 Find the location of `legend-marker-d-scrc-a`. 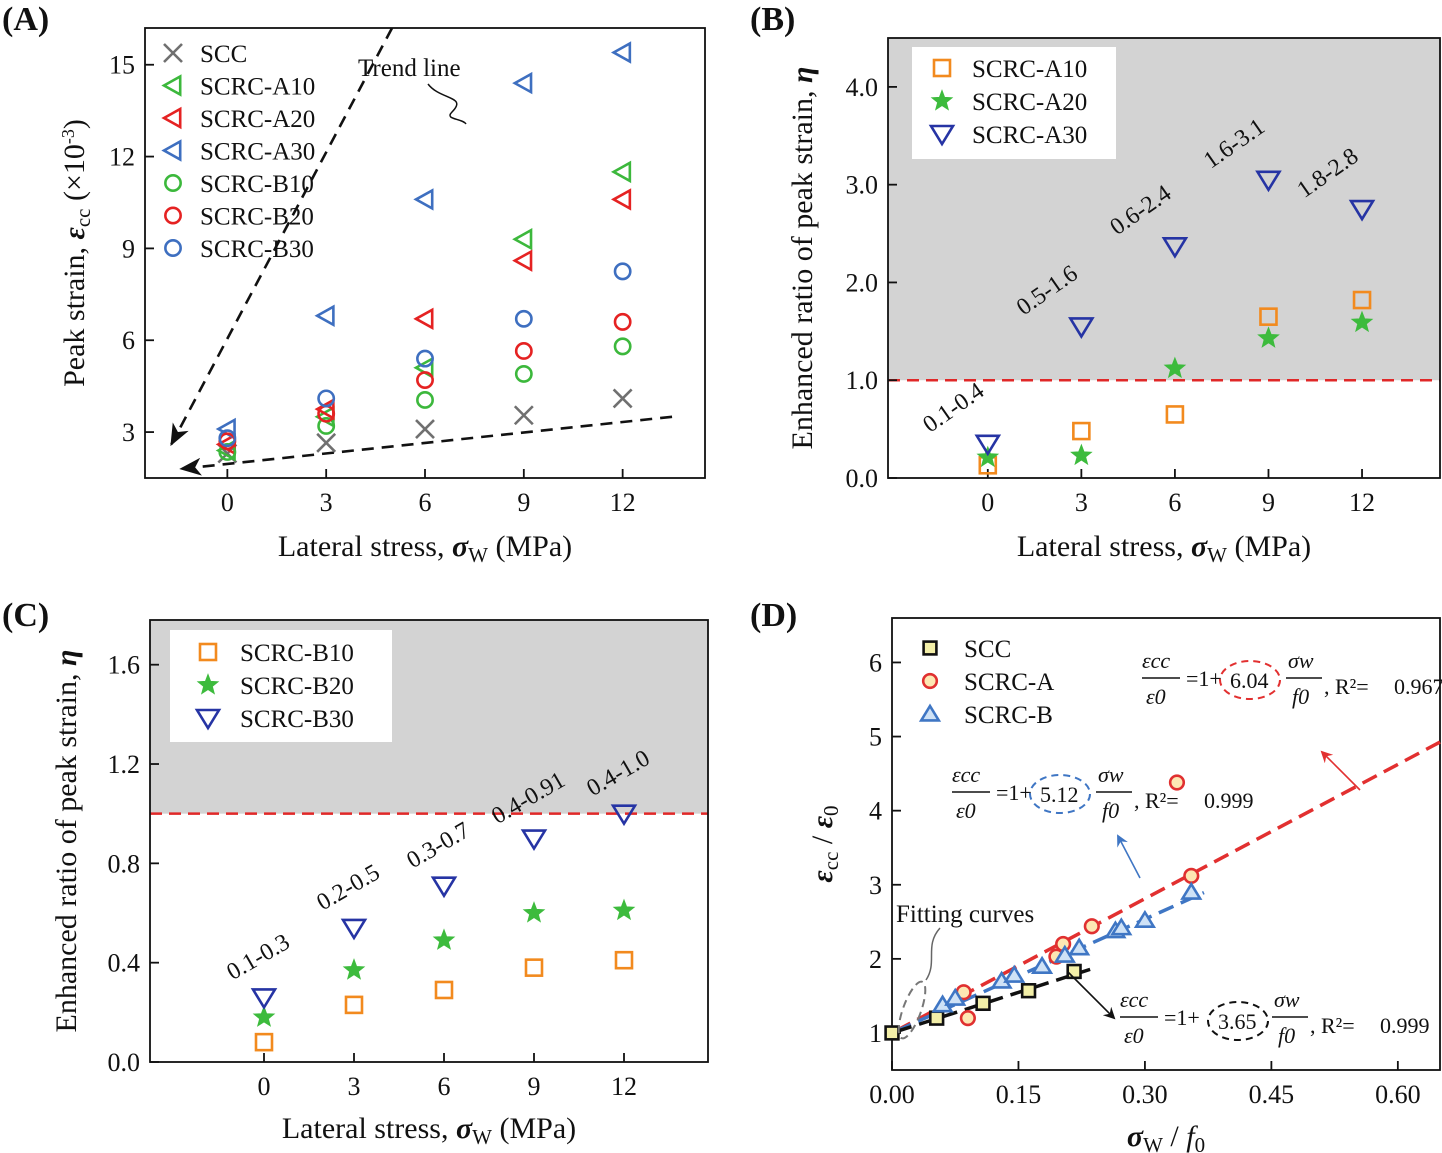

legend-marker-d-scrc-a is located at coordinates (930, 681).